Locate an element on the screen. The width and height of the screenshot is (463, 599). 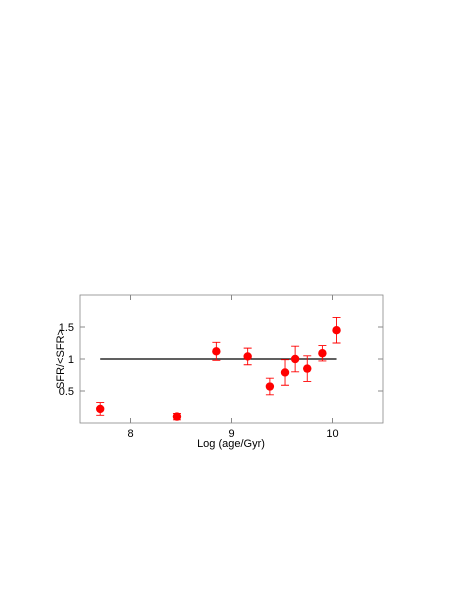
x-axis-label: Log (age/Gyr) is located at coordinates (231, 444).